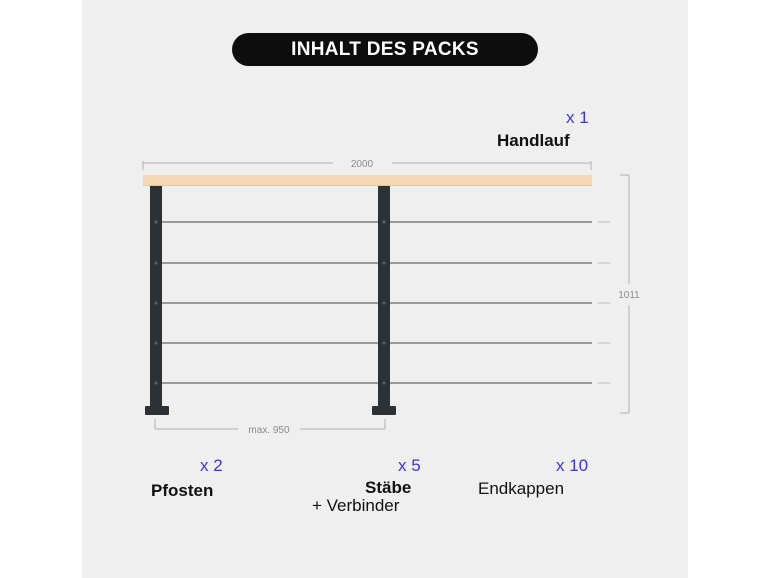 The image size is (770, 578). Describe the element at coordinates (157, 300) in the screenshot. I see `post-left` at that location.